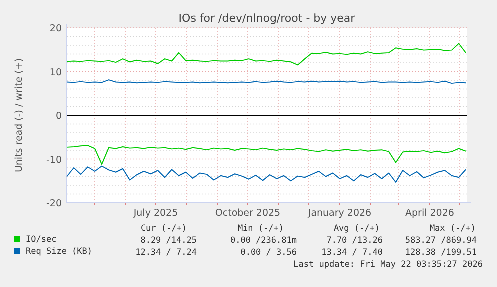 Image resolution: width=497 pixels, height=287 pixels. Describe the element at coordinates (441, 253) in the screenshot. I see `text: 128.38 /199.51` at that location.